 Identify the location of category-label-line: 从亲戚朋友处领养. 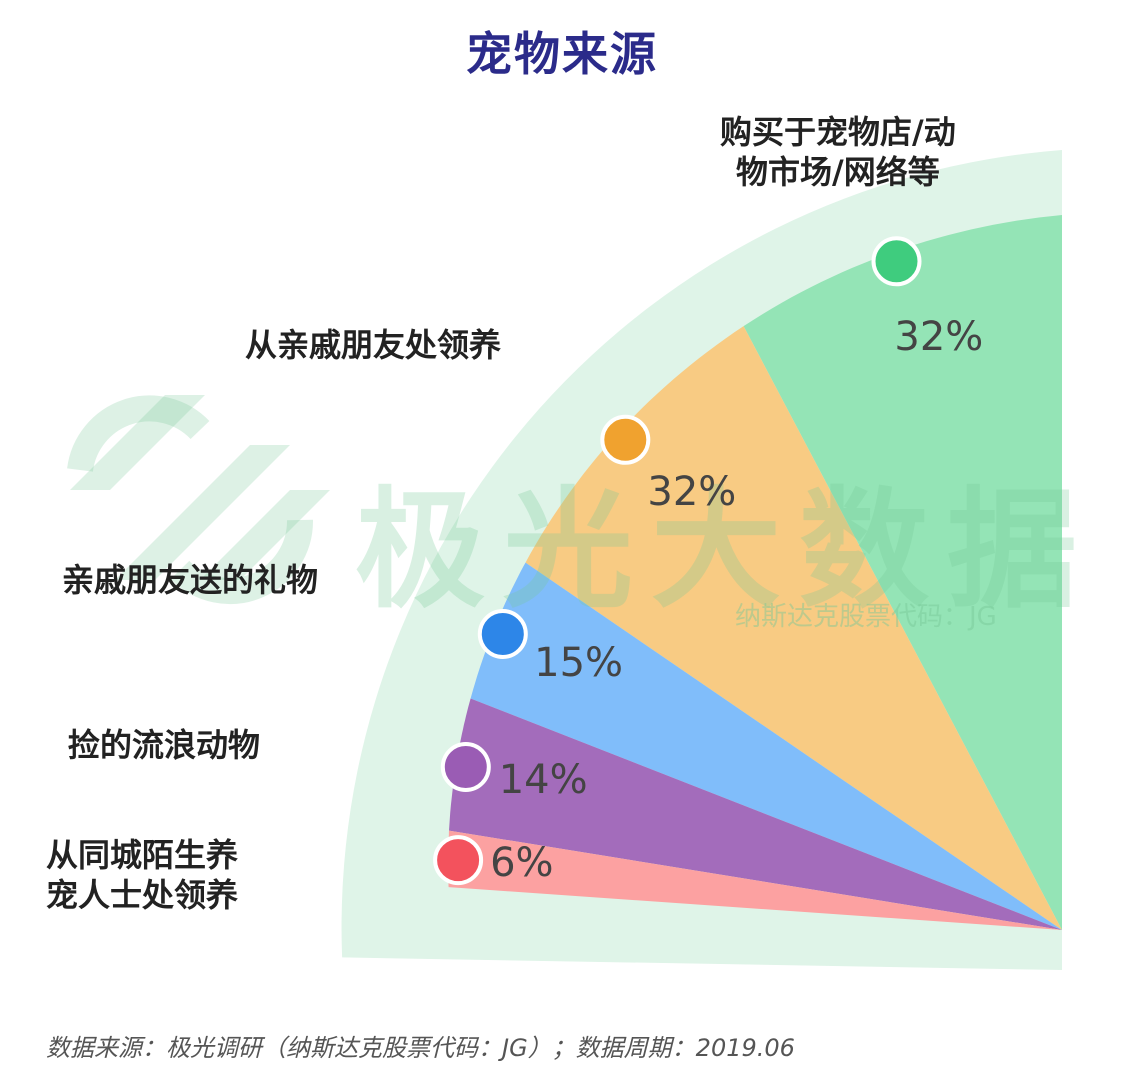
(373, 345).